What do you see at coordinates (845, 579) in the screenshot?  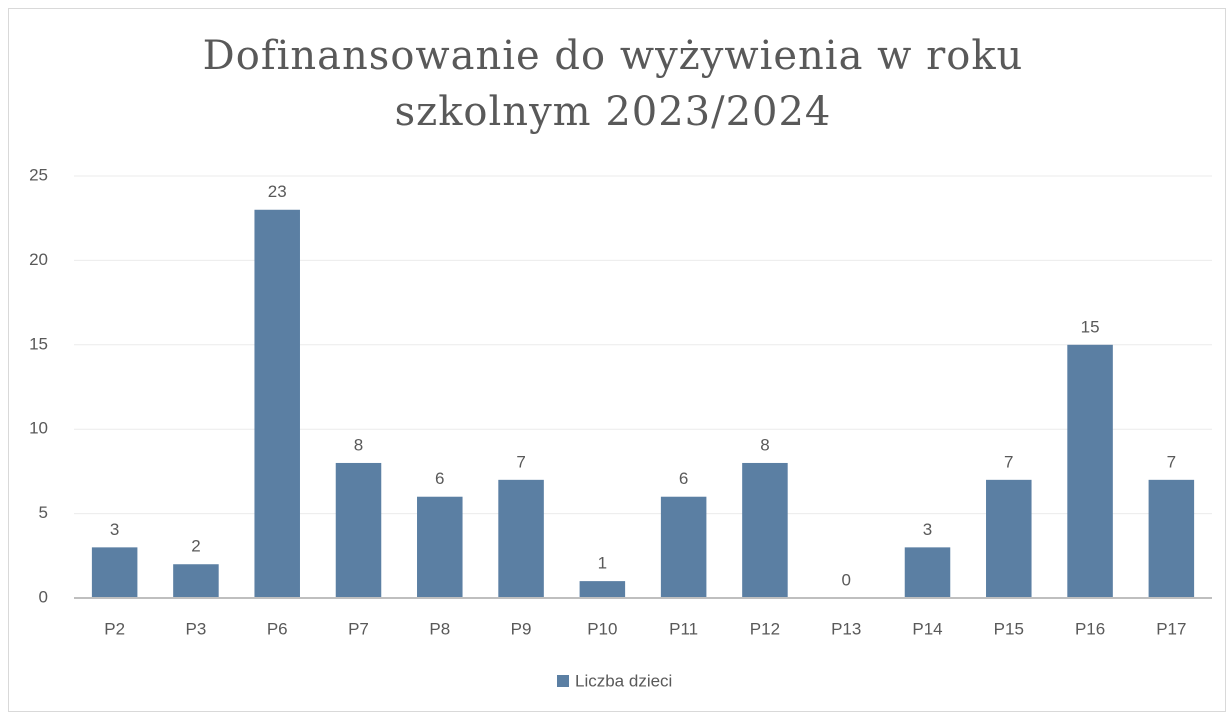 I see `data-label: 0` at bounding box center [845, 579].